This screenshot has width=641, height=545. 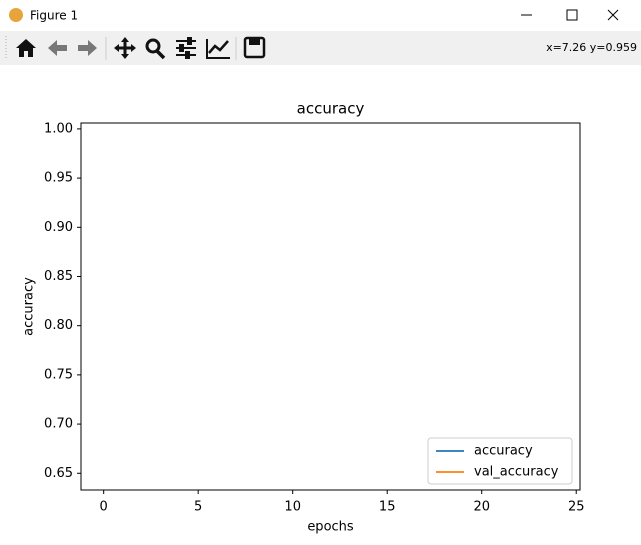 I want to click on save-button, so click(x=254, y=47).